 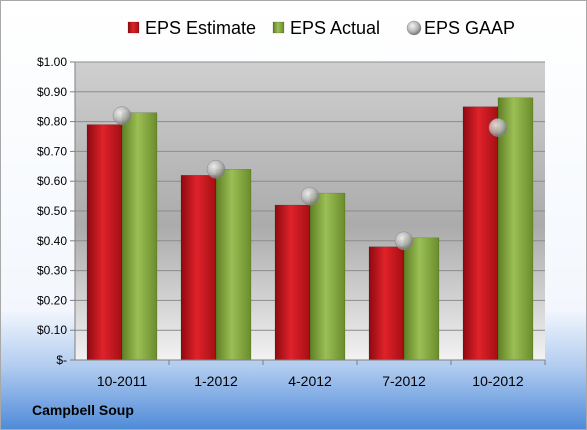 What do you see at coordinates (216, 381) in the screenshot?
I see `x-tick-label: 1-2012` at bounding box center [216, 381].